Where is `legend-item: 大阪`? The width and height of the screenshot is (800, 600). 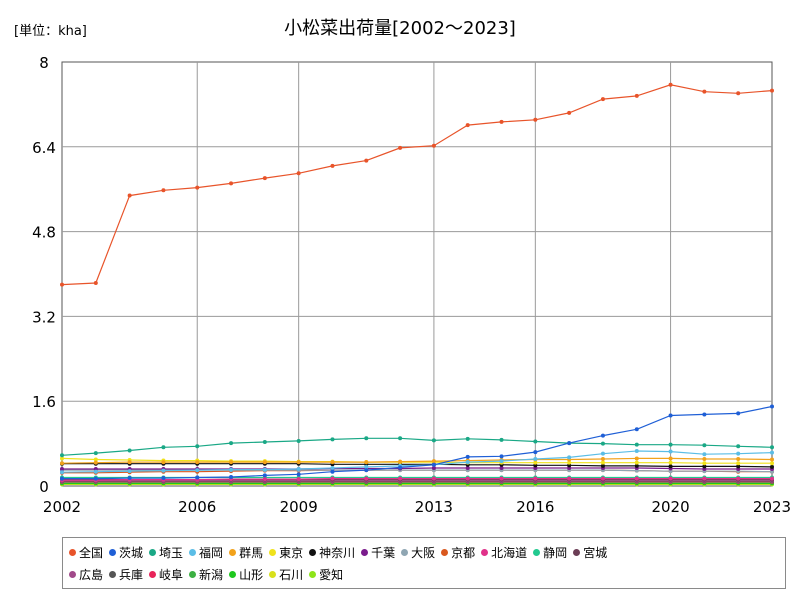 legend-item: 大阪 is located at coordinates (418, 552).